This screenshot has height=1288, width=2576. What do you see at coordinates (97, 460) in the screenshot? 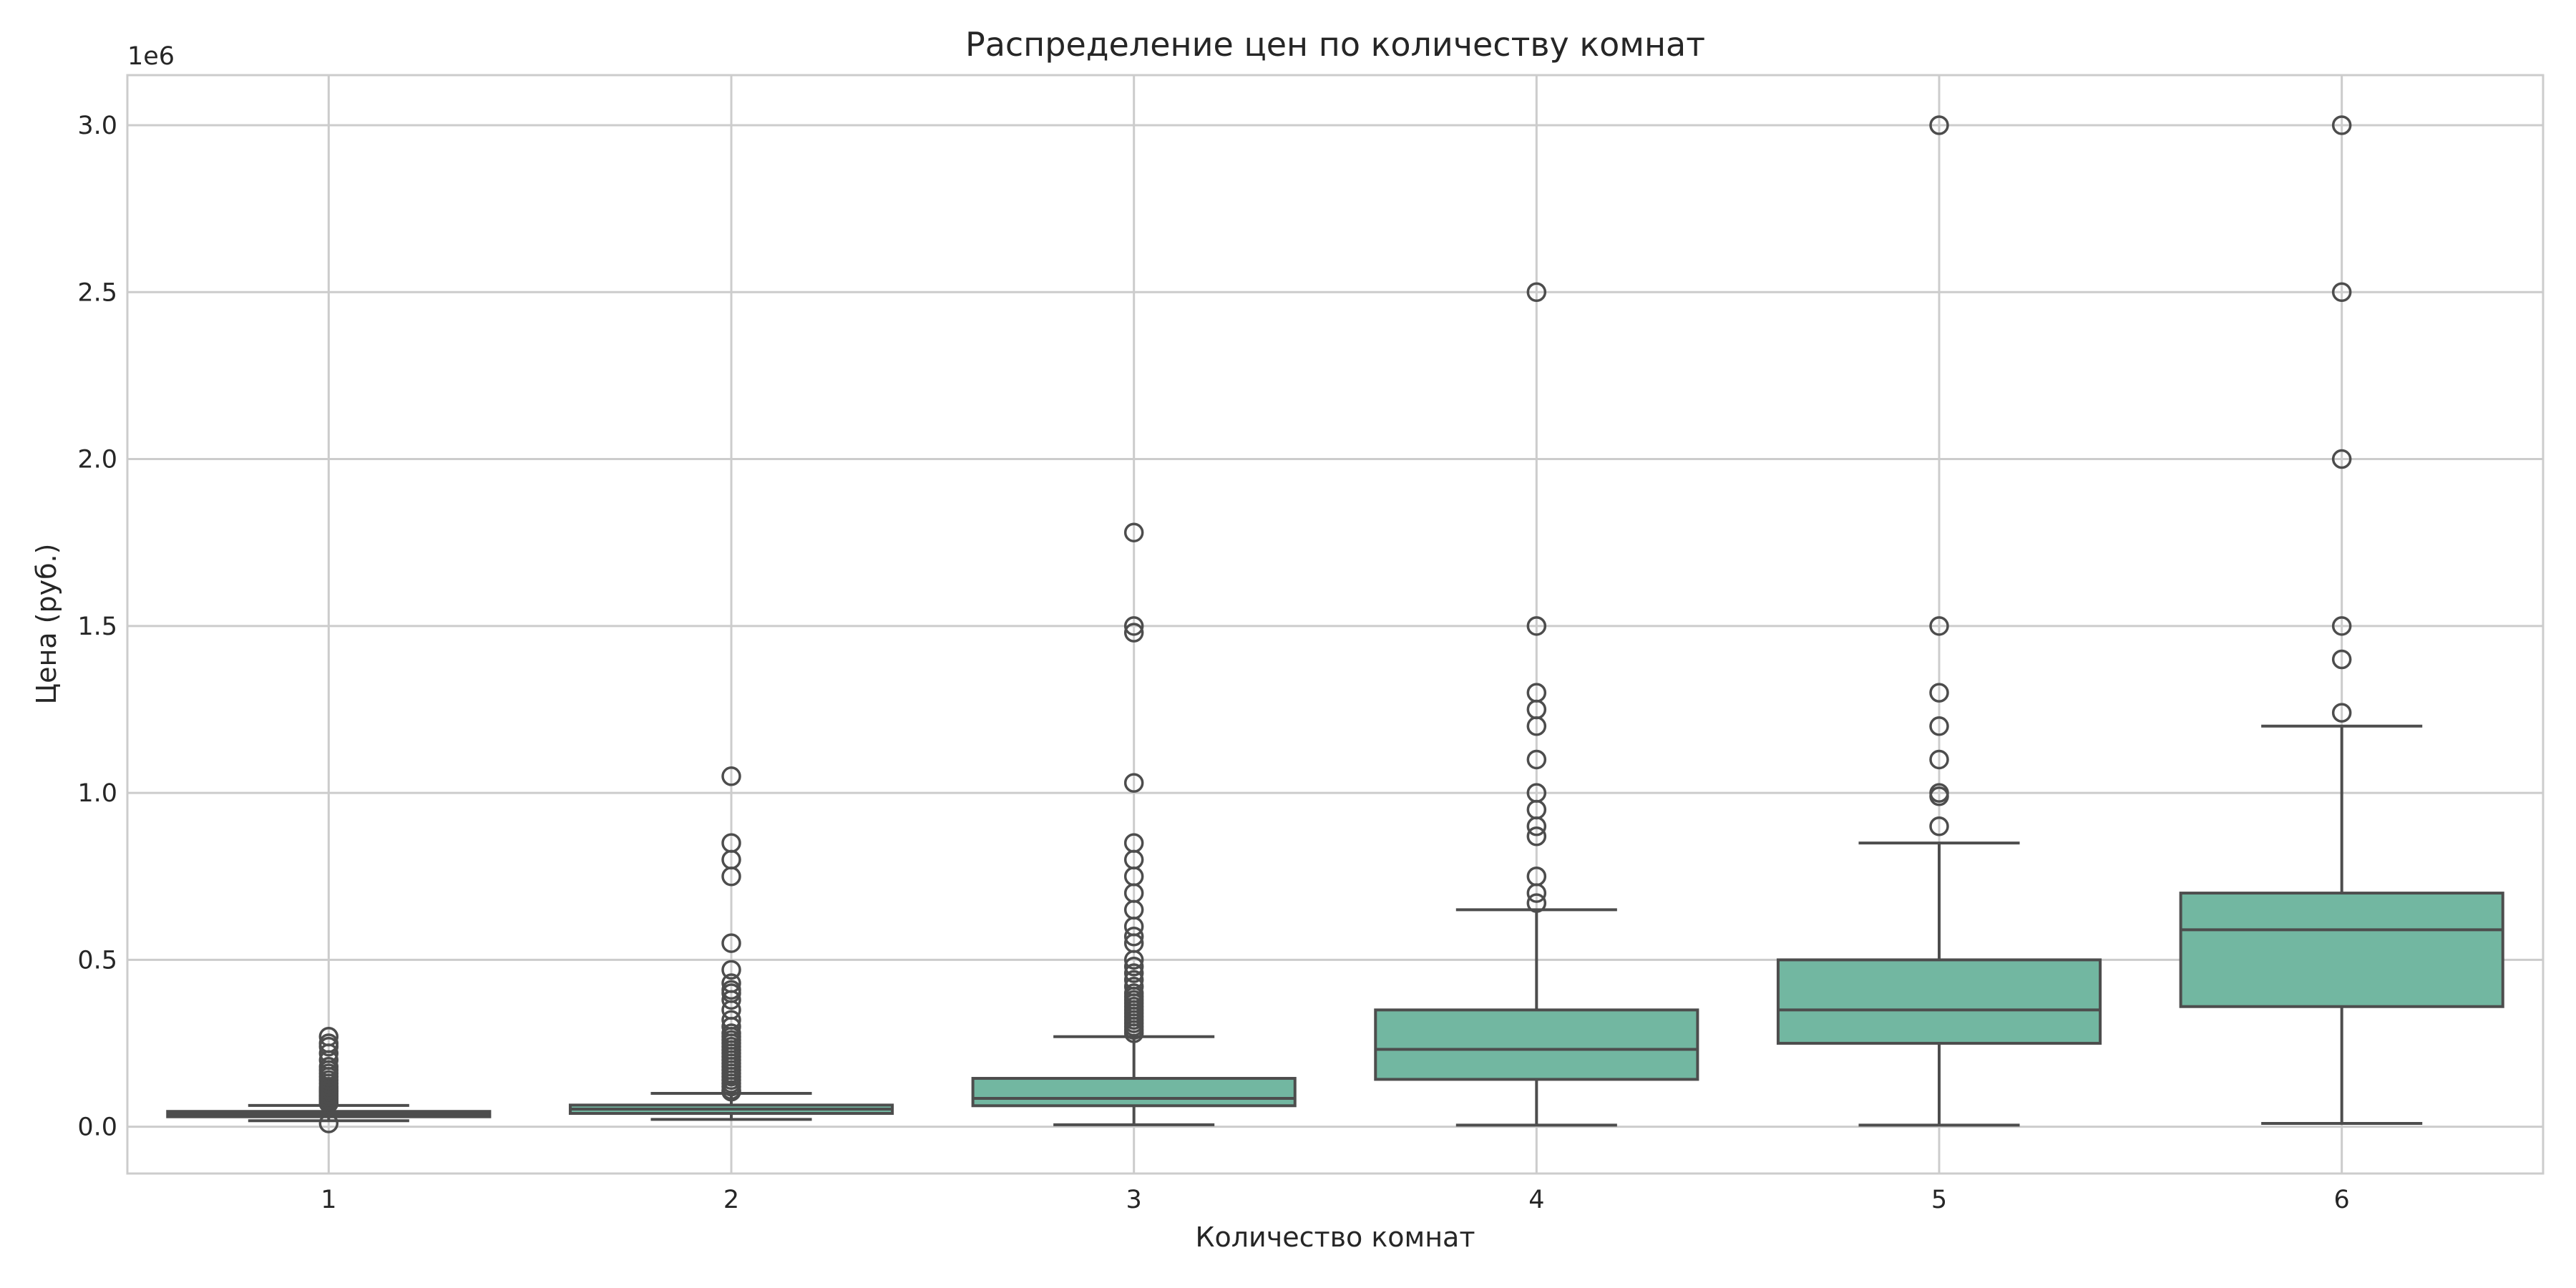
I see `y-tick-label: 2.0` at bounding box center [97, 460].